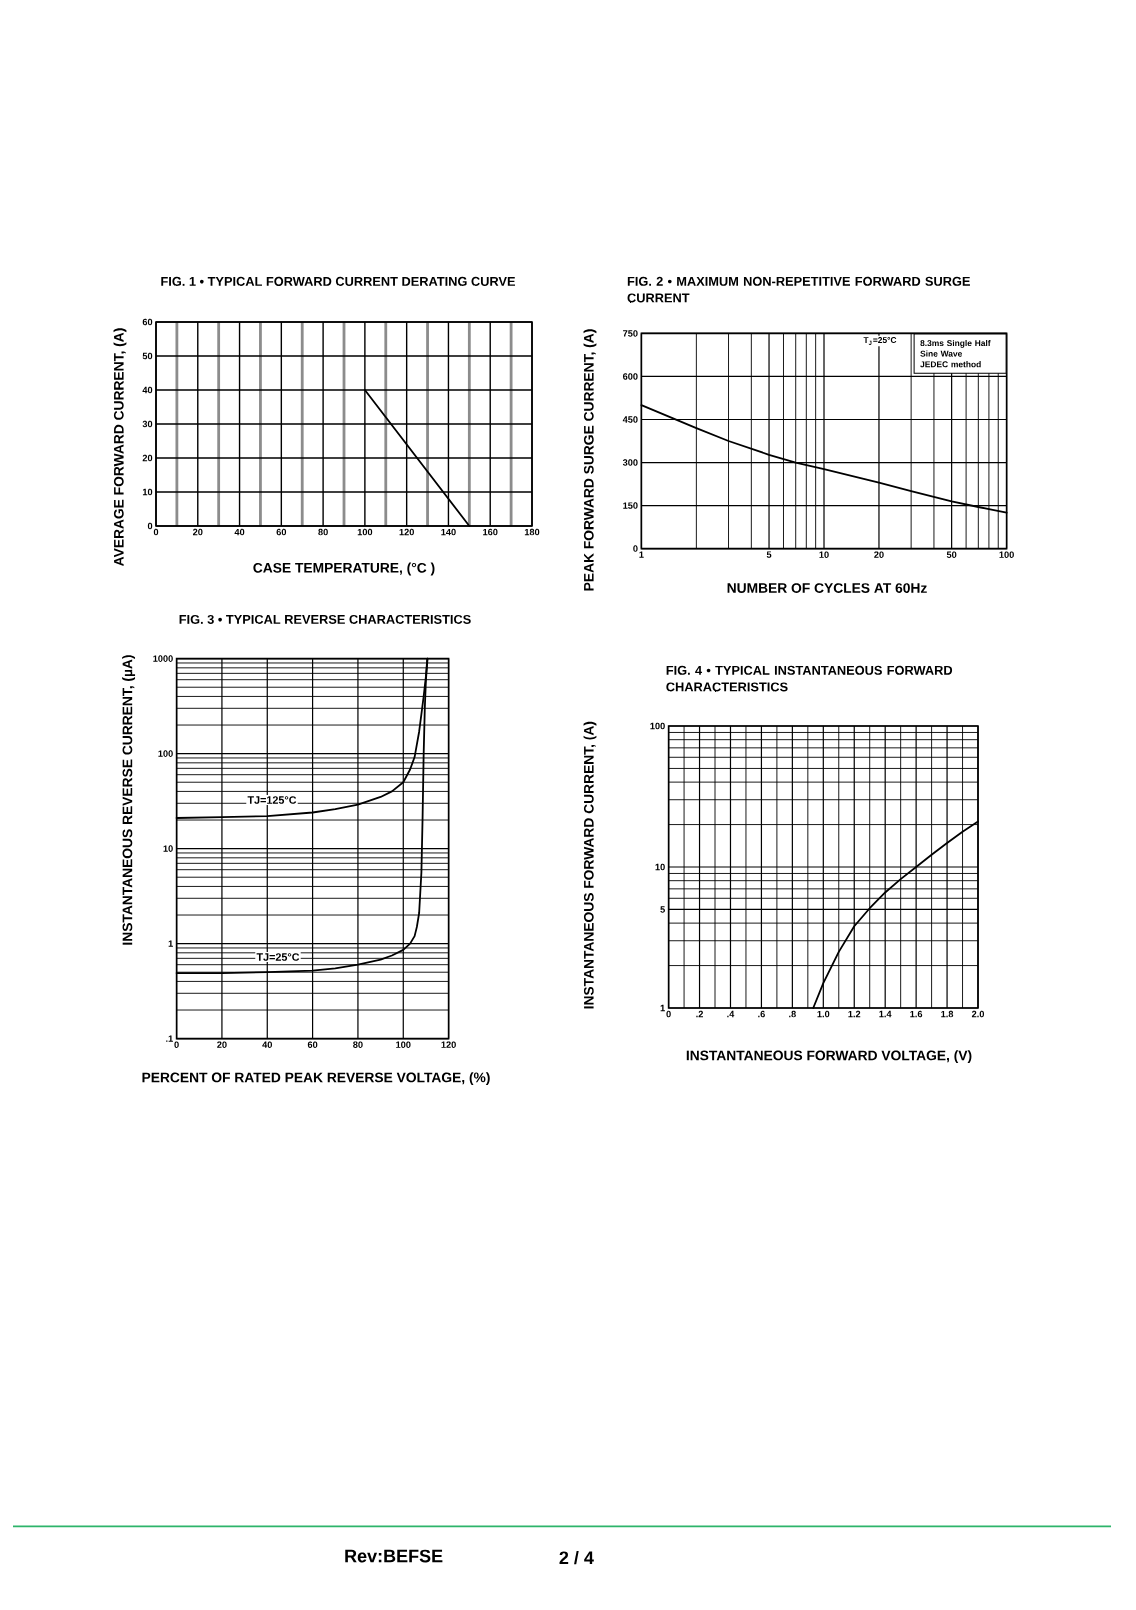 This screenshot has height=1610, width=1136. I want to click on text: 2 / 4, so click(576, 1557).